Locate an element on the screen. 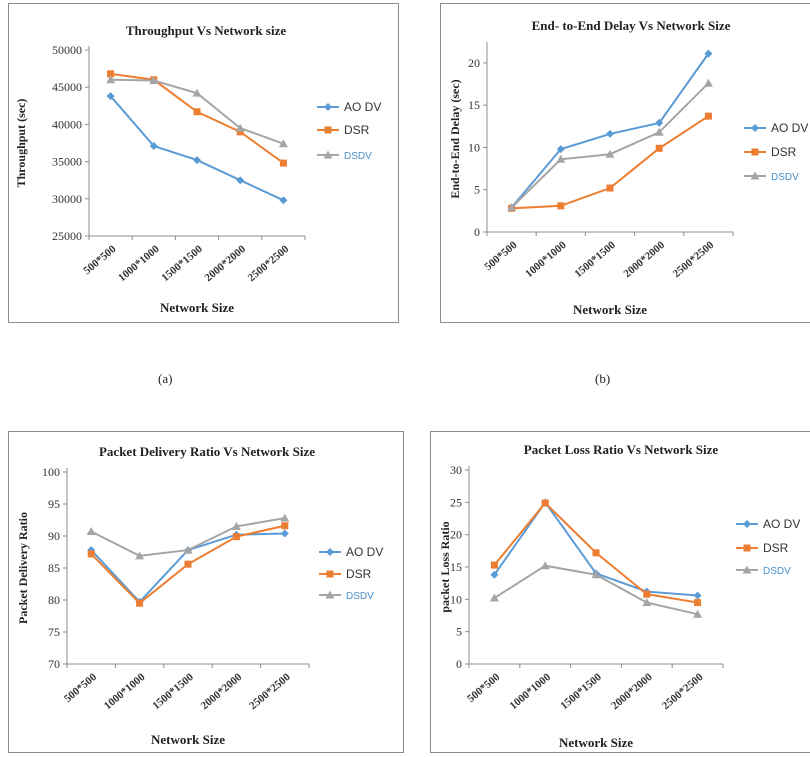 The height and width of the screenshot is (757, 810). delay-legend-aodv-label: AO DV is located at coordinates (789, 128).